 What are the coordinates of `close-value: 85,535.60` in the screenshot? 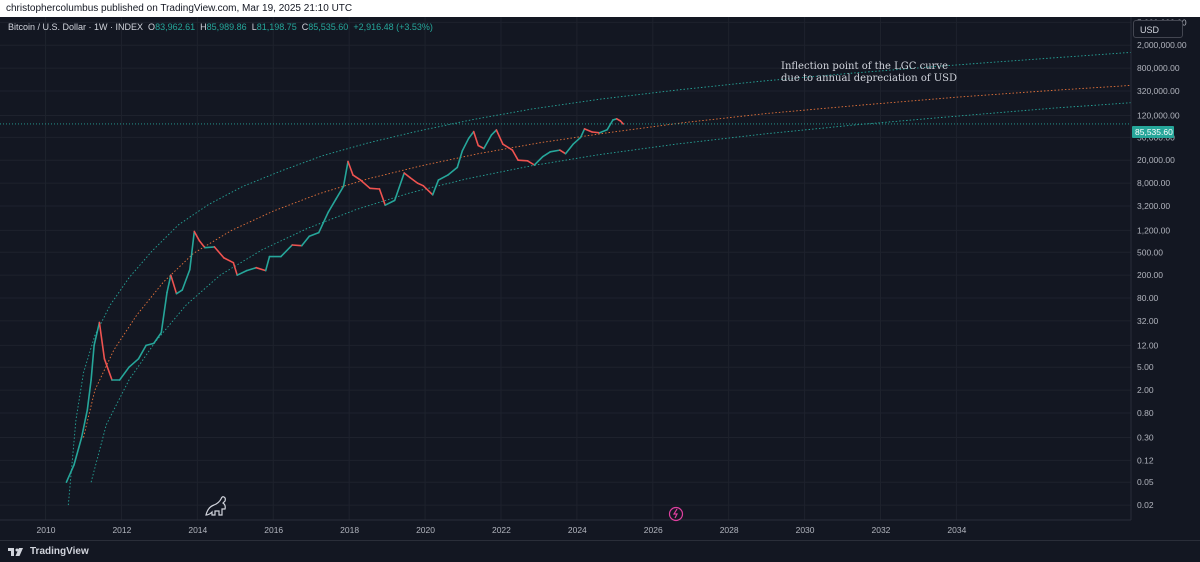 It's located at (328, 27).